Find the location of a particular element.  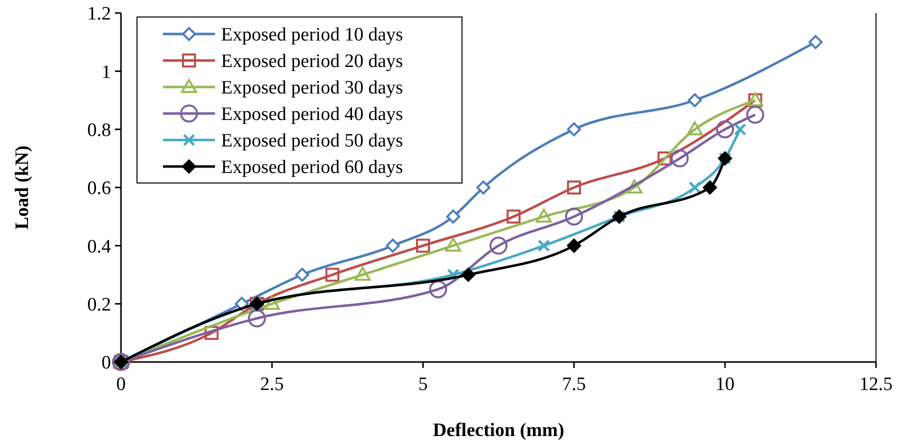

legend-label: Exposed period 10 days is located at coordinates (312, 35).